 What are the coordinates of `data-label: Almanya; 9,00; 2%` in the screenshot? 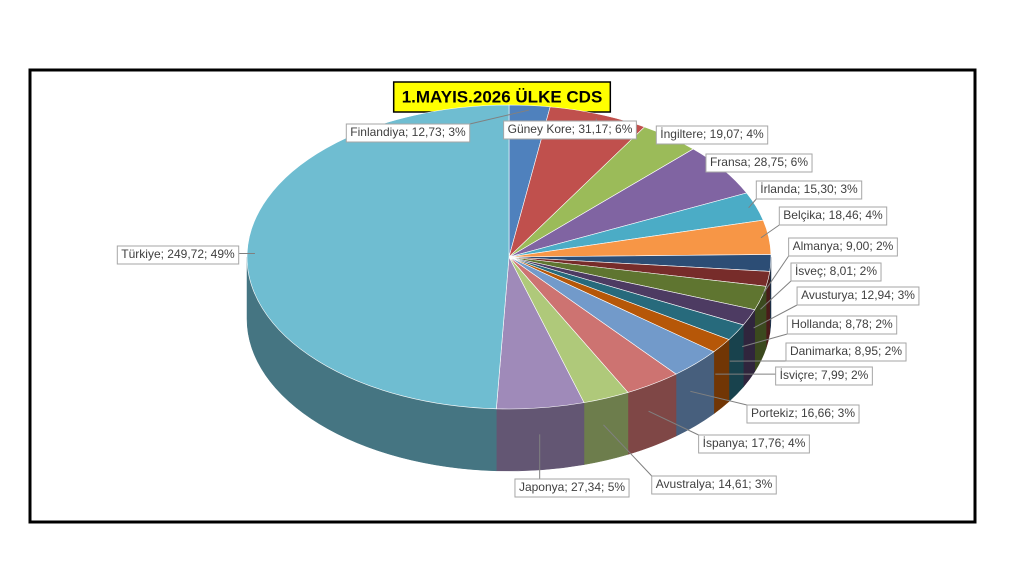 It's located at (843, 246).